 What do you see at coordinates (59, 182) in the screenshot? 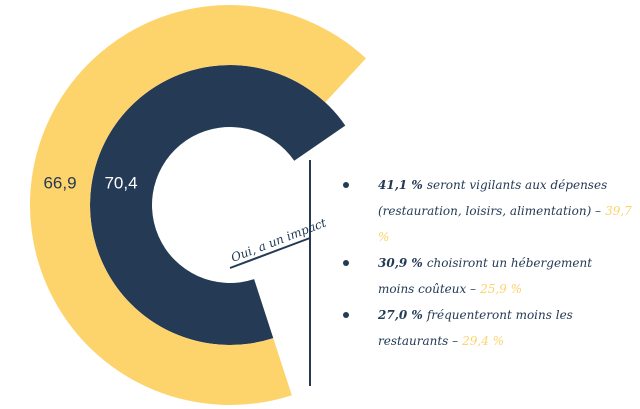
I see `value-label: 66,9` at bounding box center [59, 182].